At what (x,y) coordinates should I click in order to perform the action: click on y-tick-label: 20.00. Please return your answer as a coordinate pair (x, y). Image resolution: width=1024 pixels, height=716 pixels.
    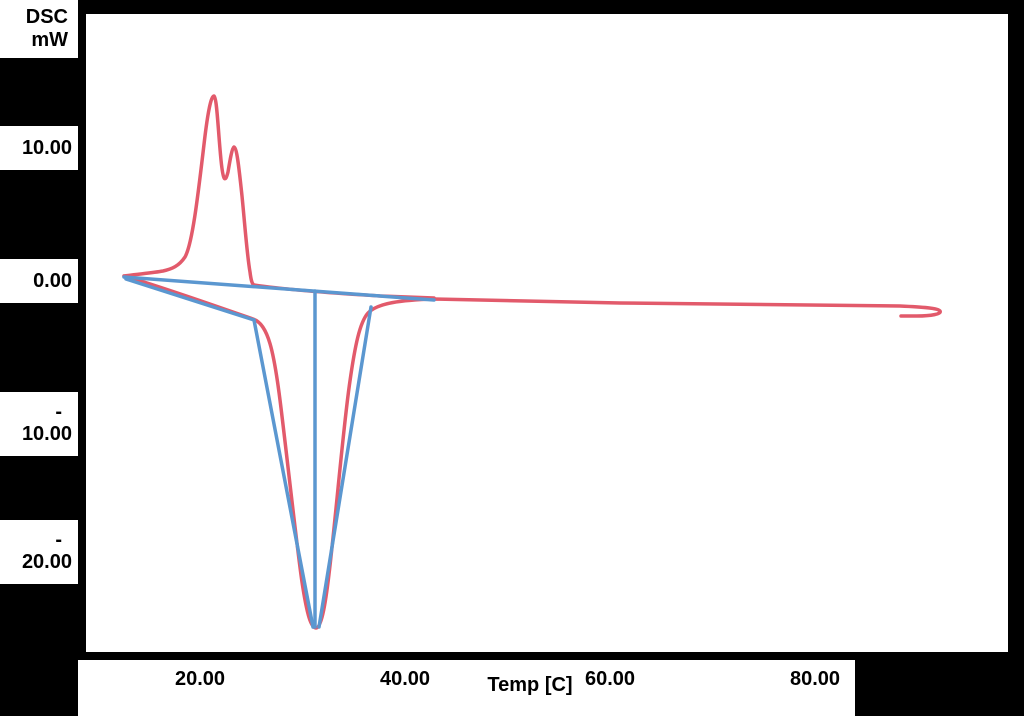
    Looking at the image, I should click on (46, 562).